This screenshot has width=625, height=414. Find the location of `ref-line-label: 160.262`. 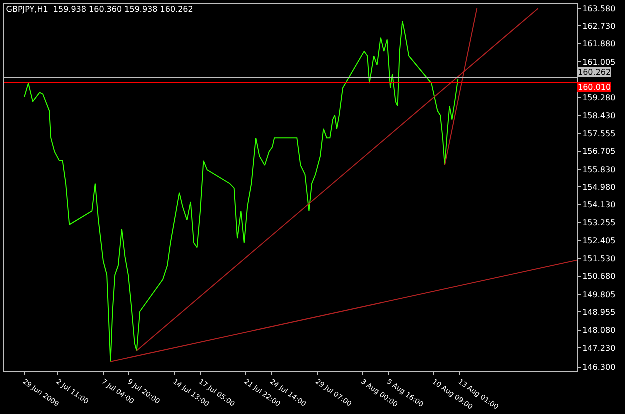

ref-line-label: 160.262 is located at coordinates (595, 72).